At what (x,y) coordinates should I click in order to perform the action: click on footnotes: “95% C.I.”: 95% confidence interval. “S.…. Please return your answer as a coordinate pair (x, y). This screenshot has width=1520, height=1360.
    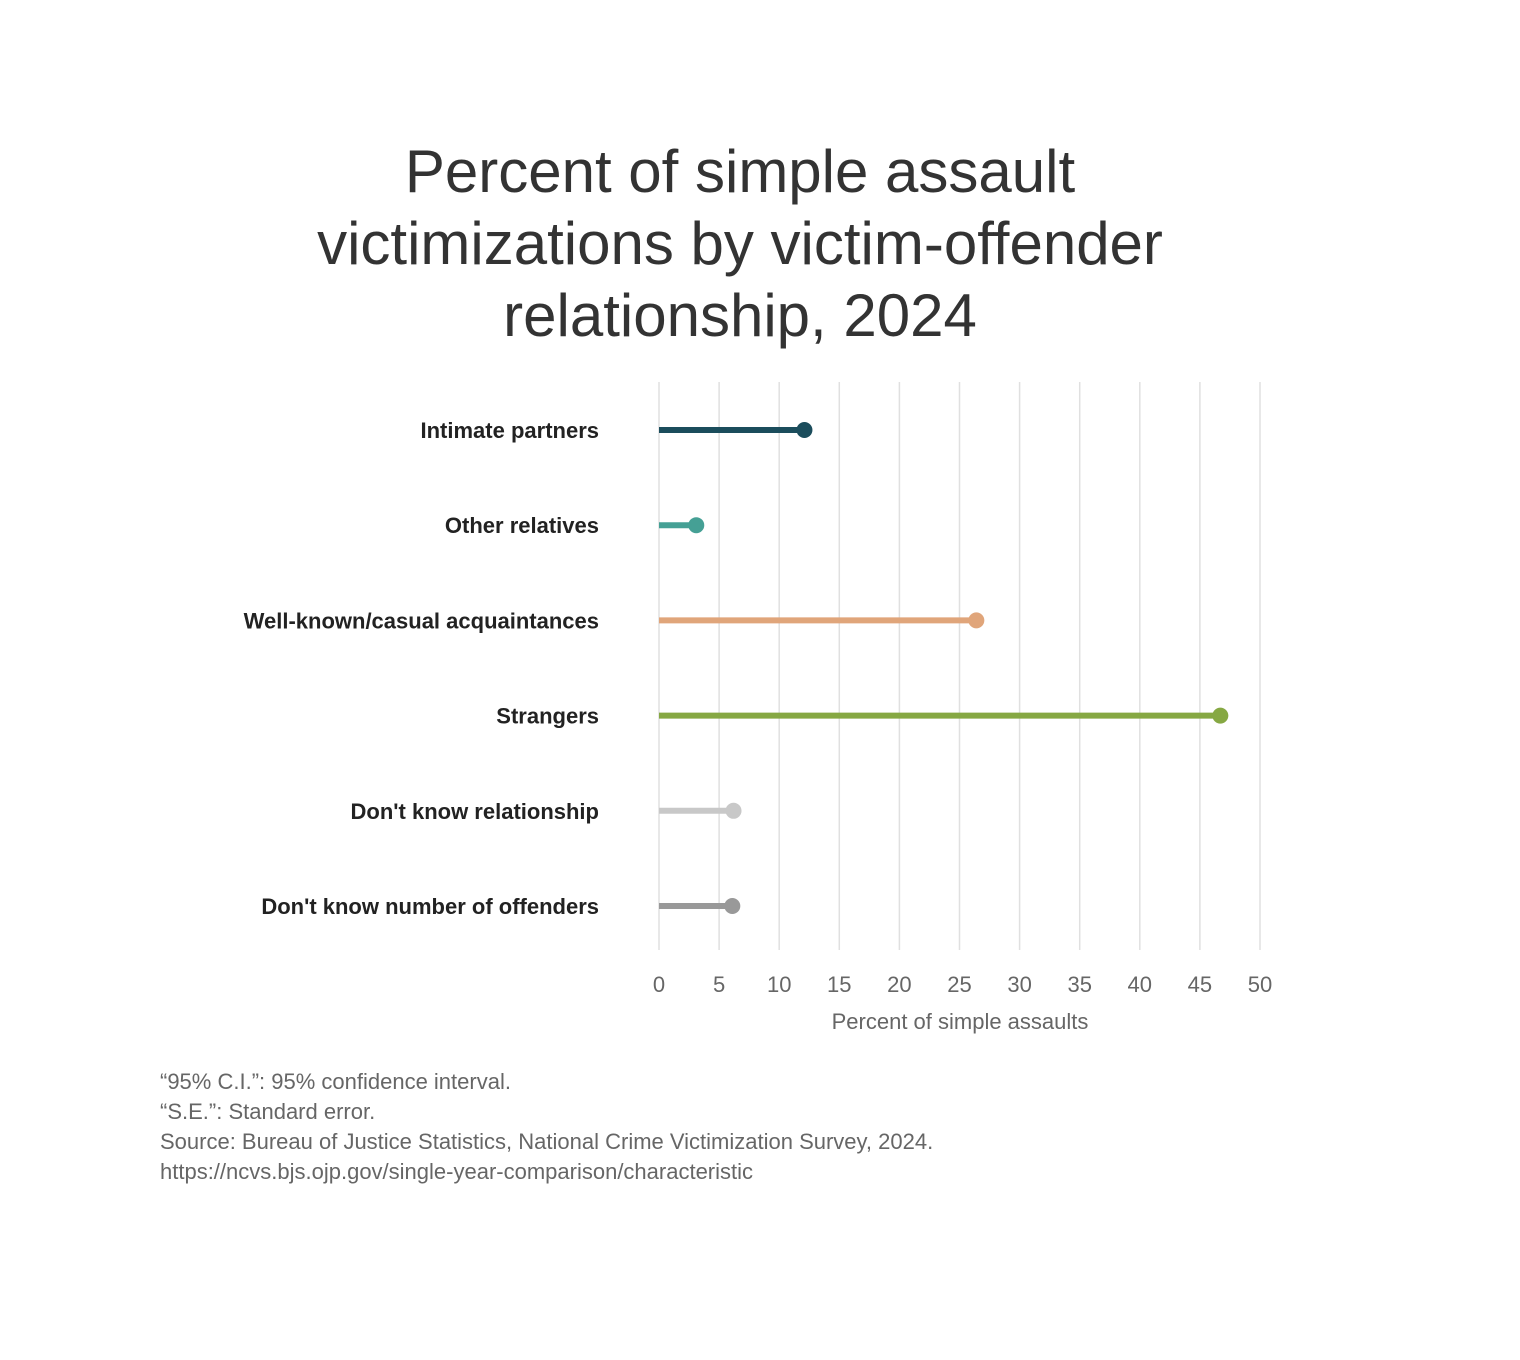
    Looking at the image, I should click on (760, 1127).